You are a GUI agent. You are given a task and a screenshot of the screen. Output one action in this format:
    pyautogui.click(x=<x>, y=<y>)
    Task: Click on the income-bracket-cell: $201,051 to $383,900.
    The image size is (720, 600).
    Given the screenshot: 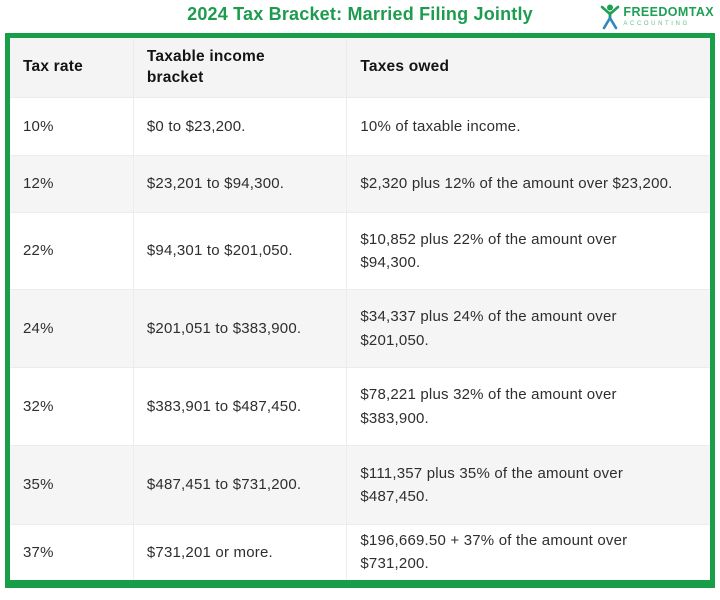 What is the action you would take?
    pyautogui.click(x=240, y=328)
    